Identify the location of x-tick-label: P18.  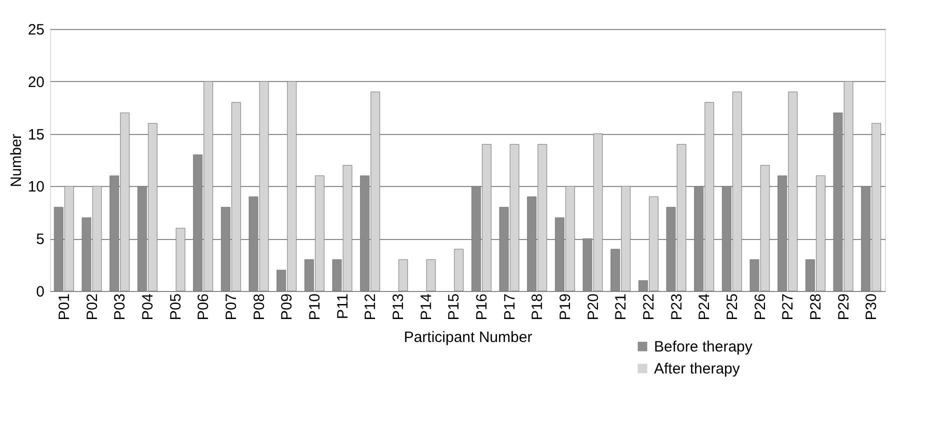
(537, 307).